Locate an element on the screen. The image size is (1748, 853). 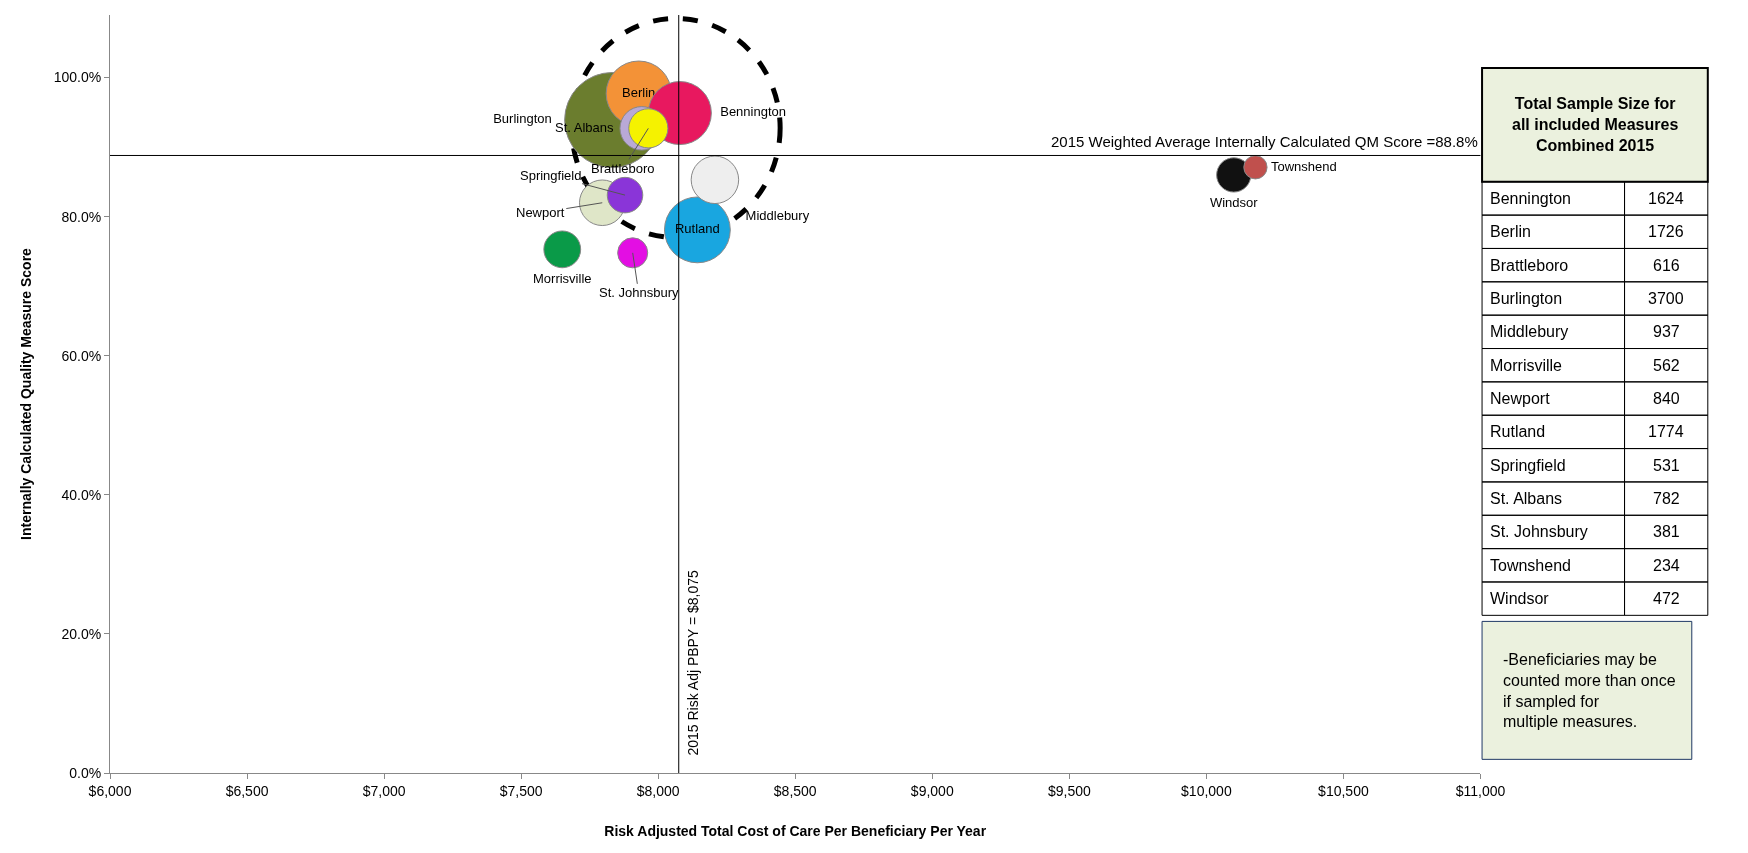
text: 381 is located at coordinates (1666, 531).